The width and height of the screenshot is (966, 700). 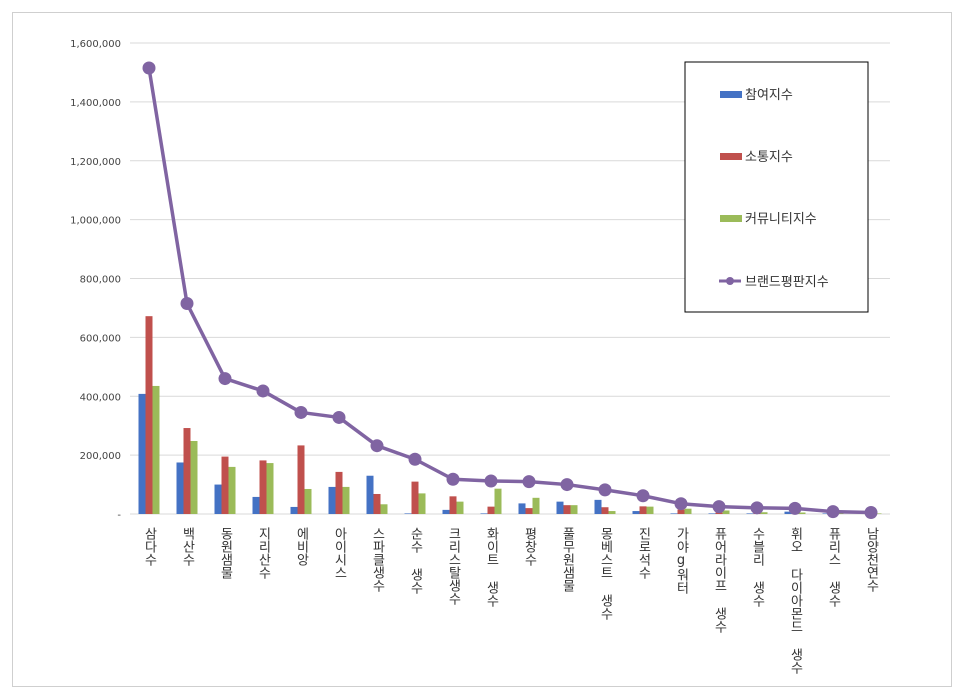 I want to click on x-tick-label: 지리산수, so click(x=263, y=553).